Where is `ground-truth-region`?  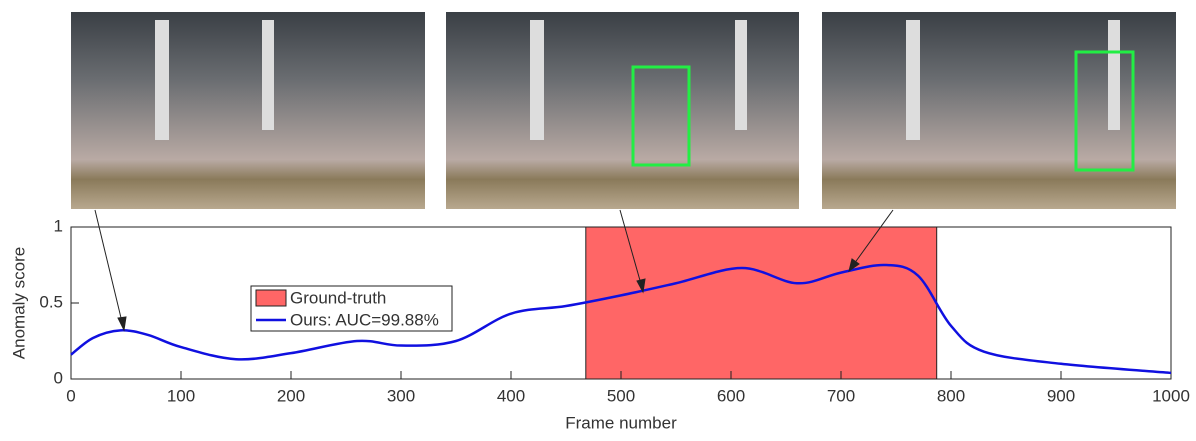
ground-truth-region is located at coordinates (761, 303).